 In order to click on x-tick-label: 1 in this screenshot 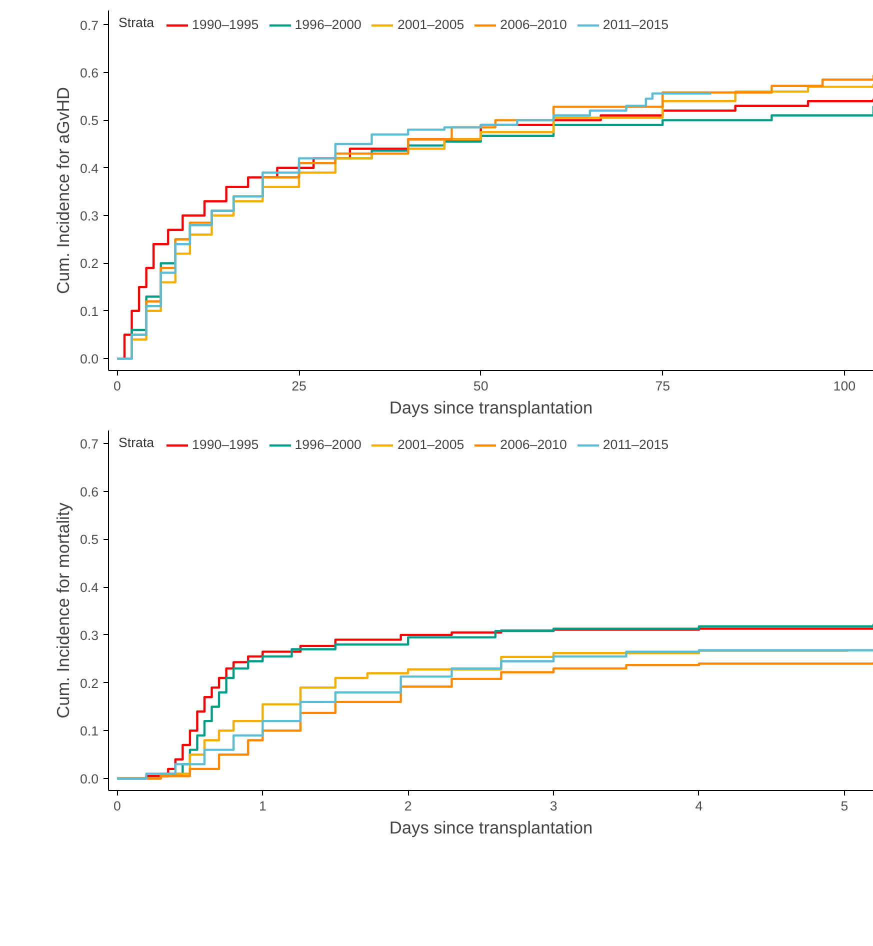, I will do `click(262, 806)`.